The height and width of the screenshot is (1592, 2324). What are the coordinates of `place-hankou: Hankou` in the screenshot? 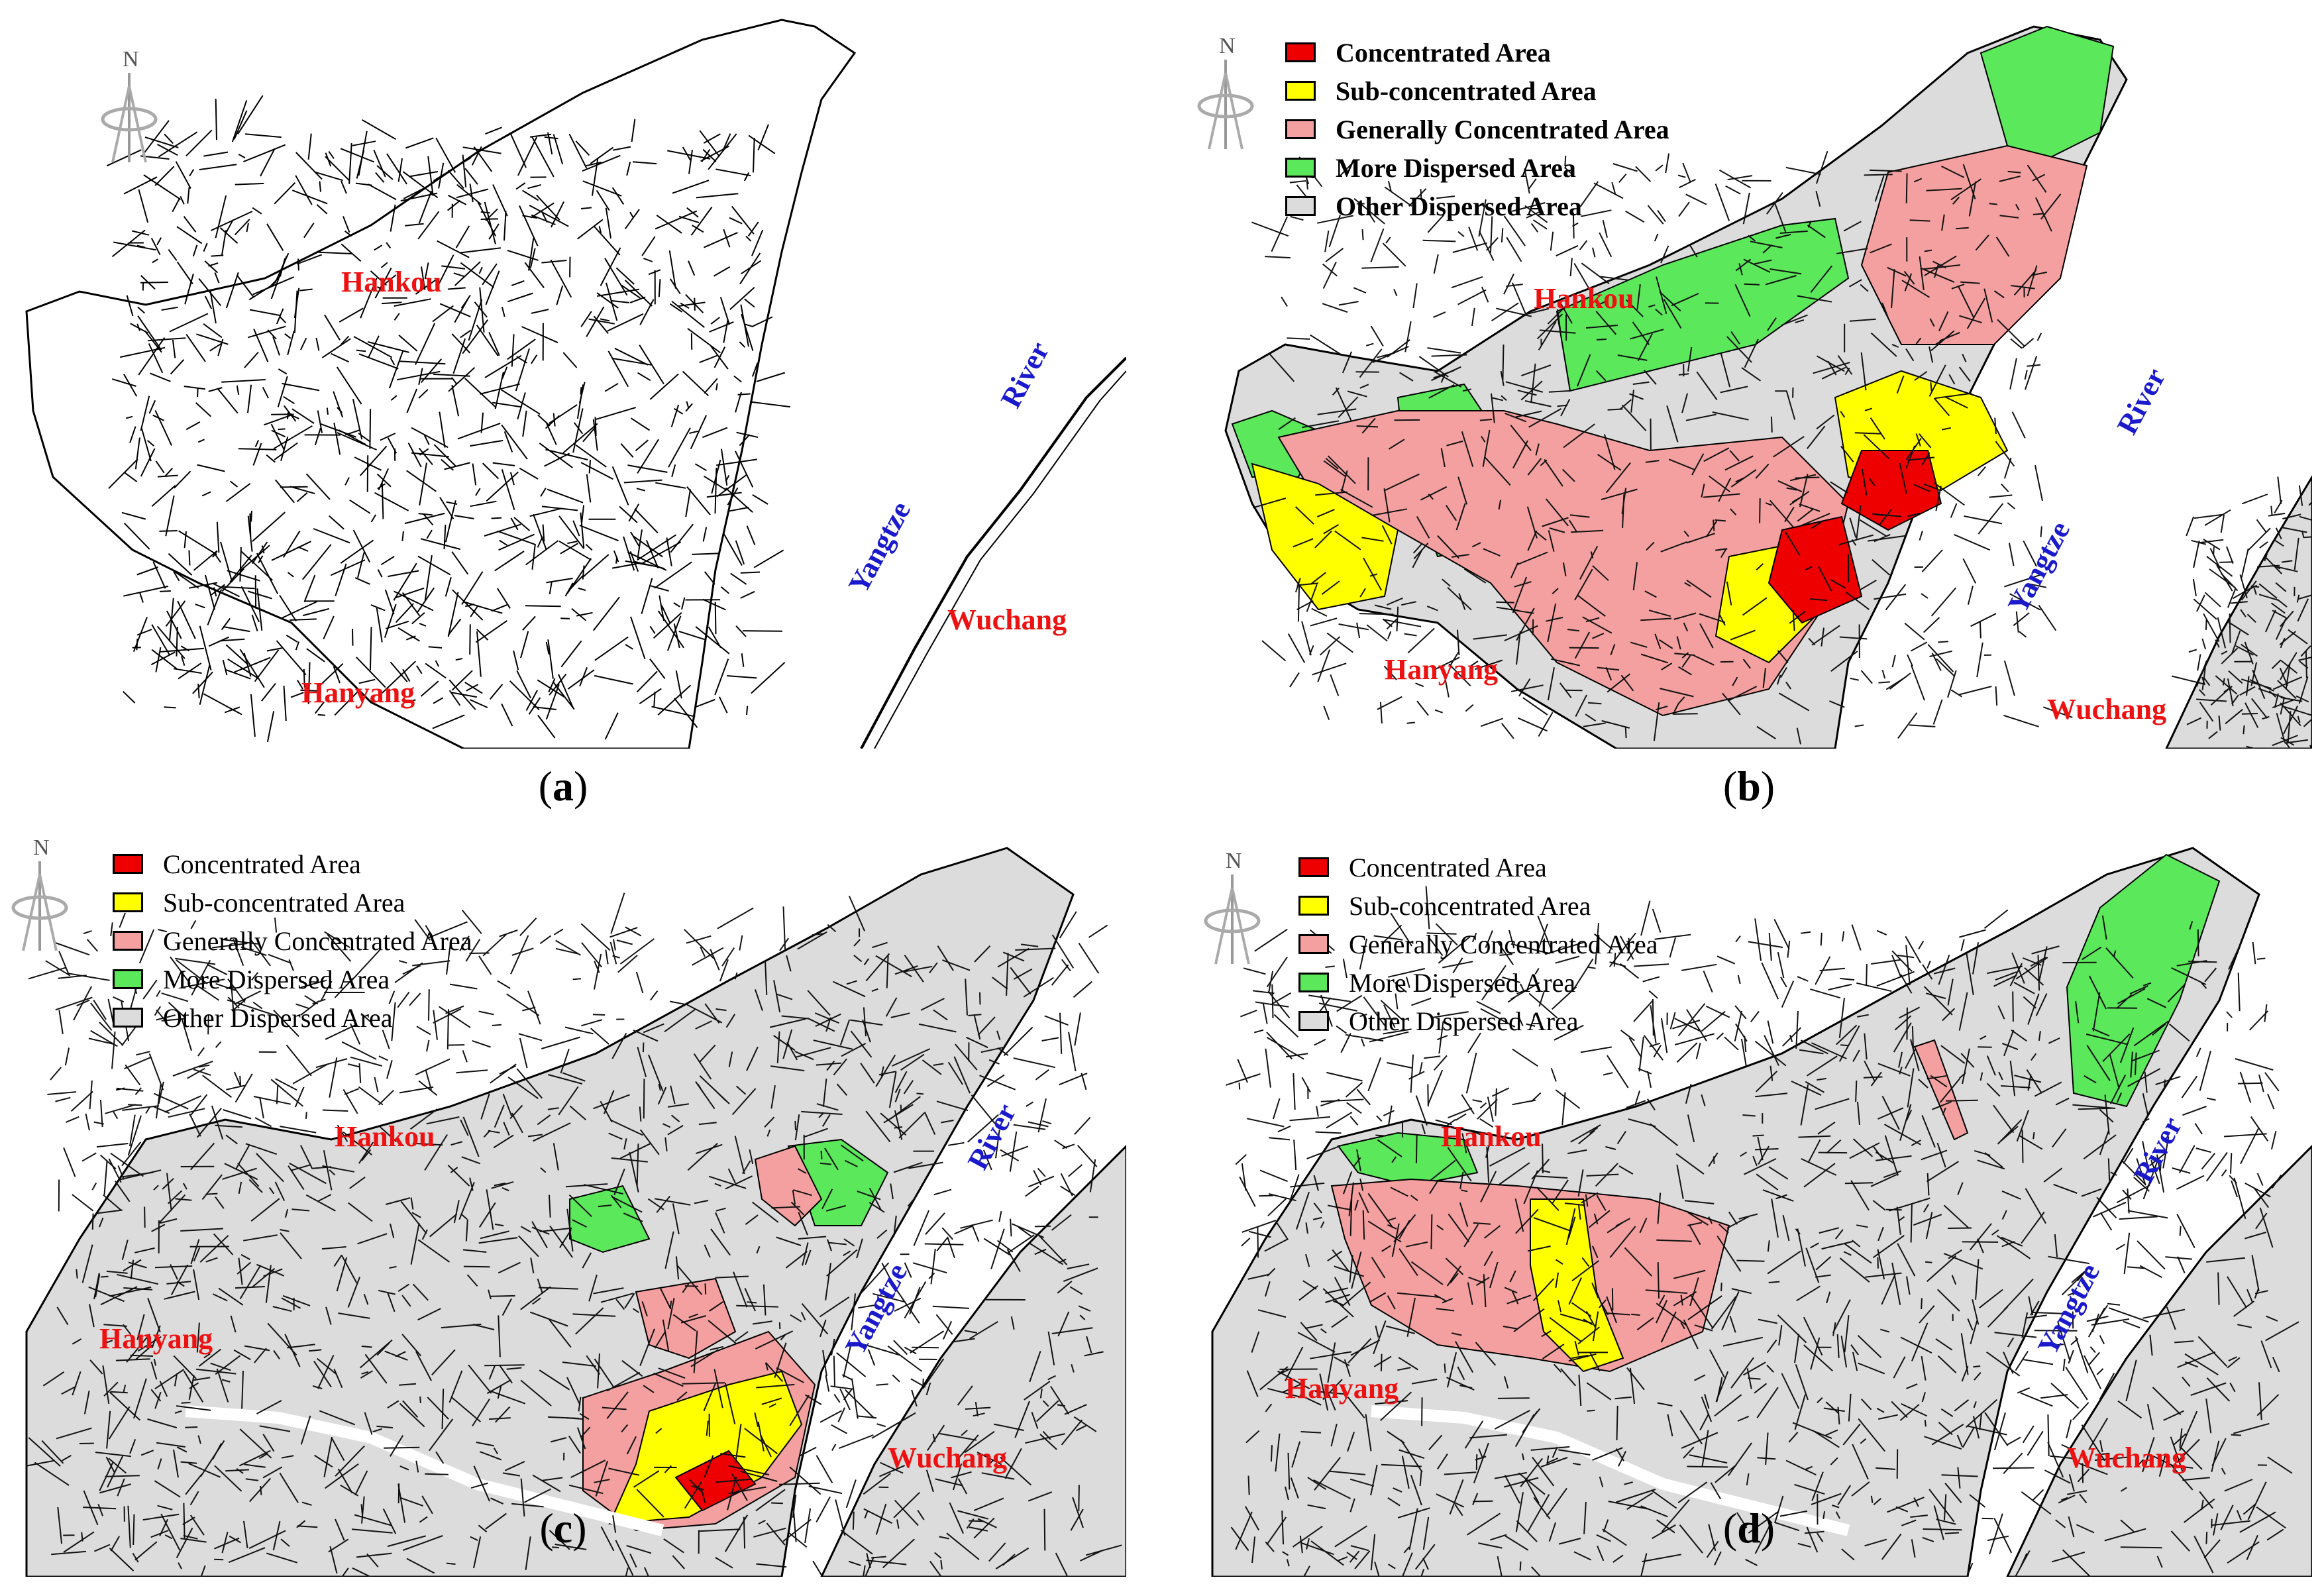 It's located at (385, 1137).